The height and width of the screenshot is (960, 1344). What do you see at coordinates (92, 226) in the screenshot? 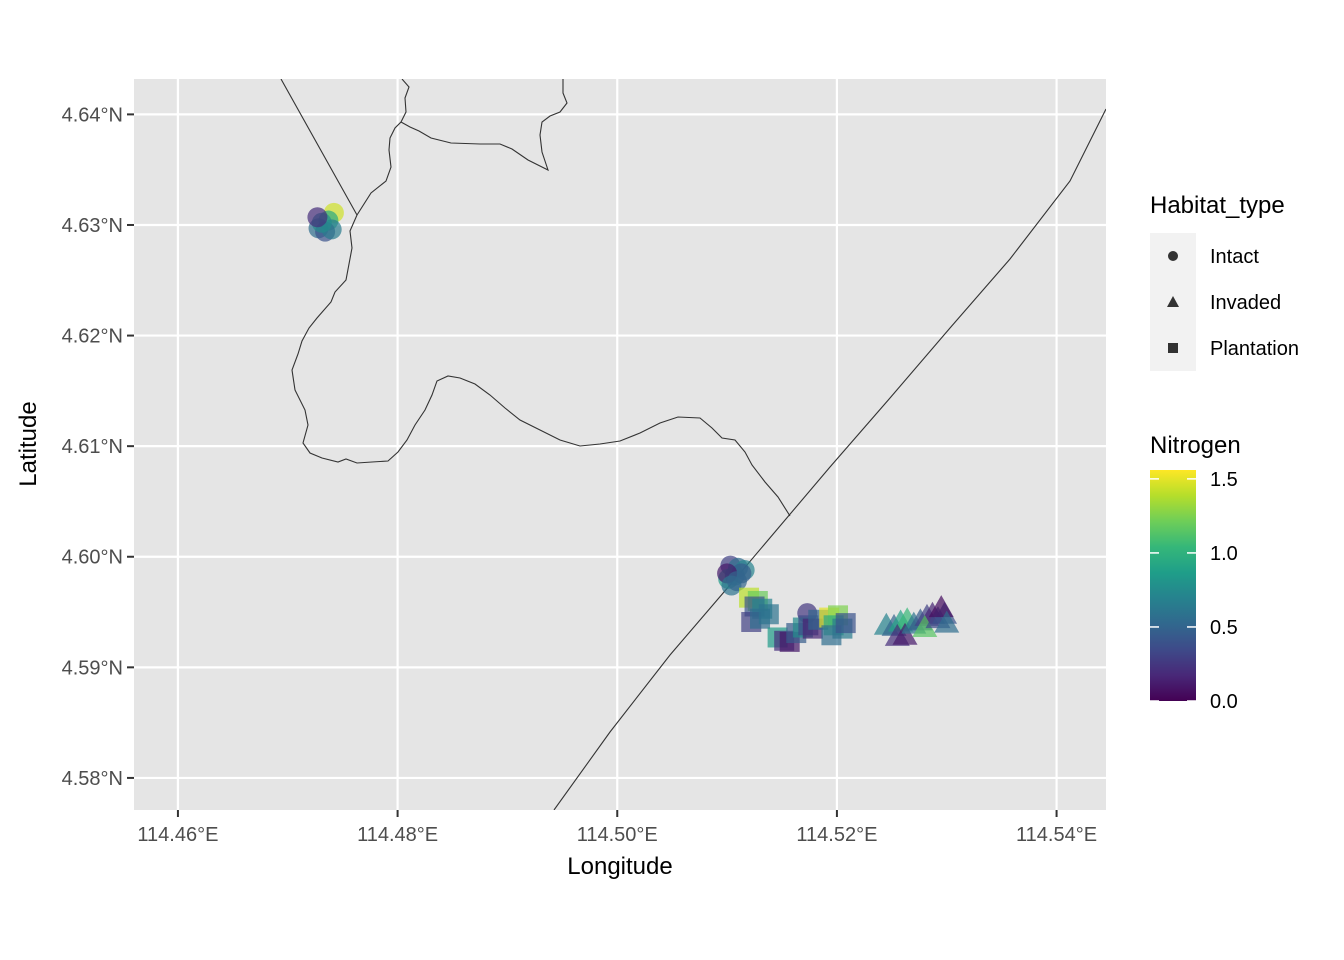
I see `y-tick-label: 4.63°N` at bounding box center [92, 226].